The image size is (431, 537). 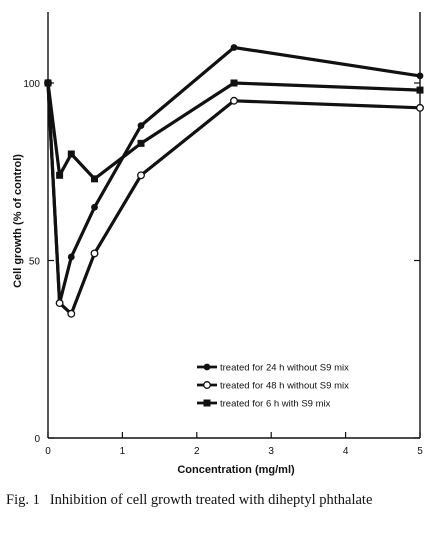 What do you see at coordinates (346, 451) in the screenshot?
I see `x-tick-label: 4` at bounding box center [346, 451].